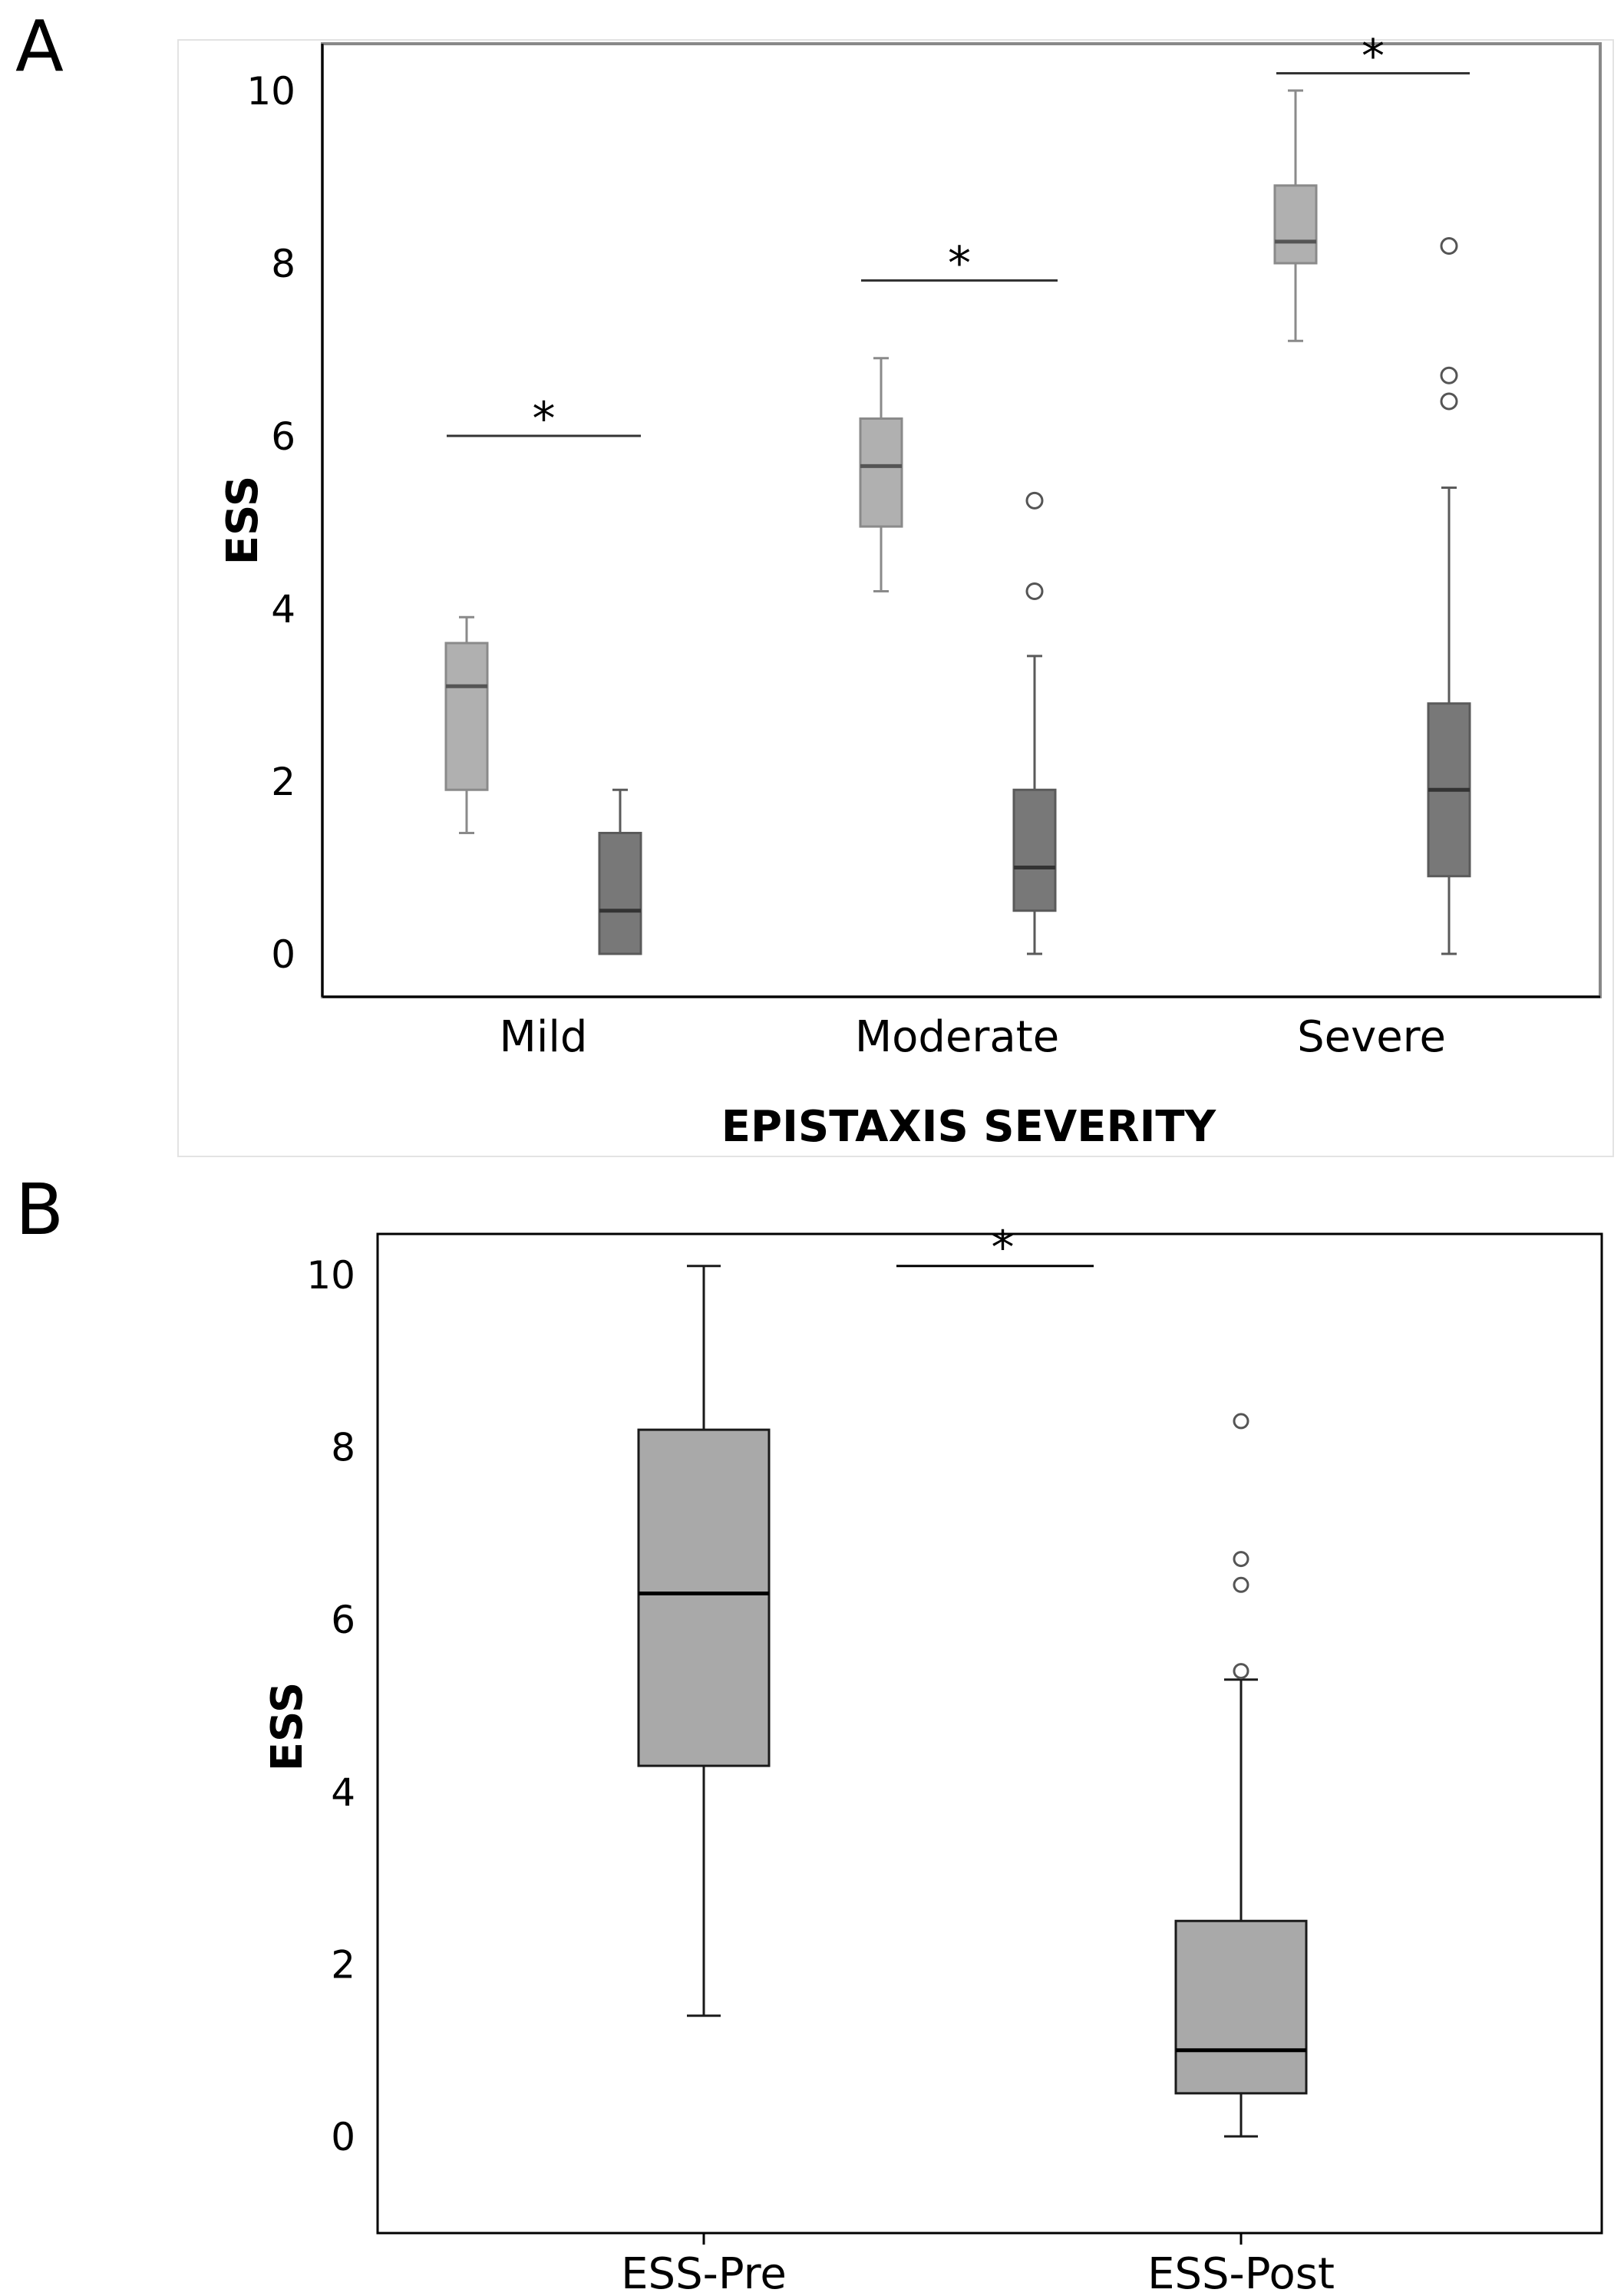 The image size is (1624, 2296). Describe the element at coordinates (466, 716) in the screenshot. I see `panel-a-pre-mild-box` at that location.